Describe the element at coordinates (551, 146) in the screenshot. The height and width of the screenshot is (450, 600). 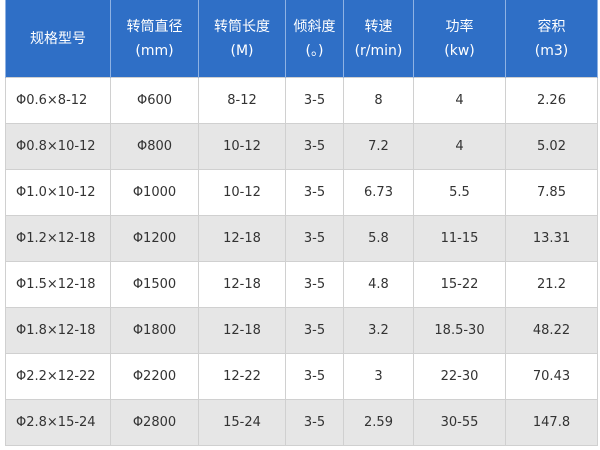
I see `table-cell: 5.02` at that location.